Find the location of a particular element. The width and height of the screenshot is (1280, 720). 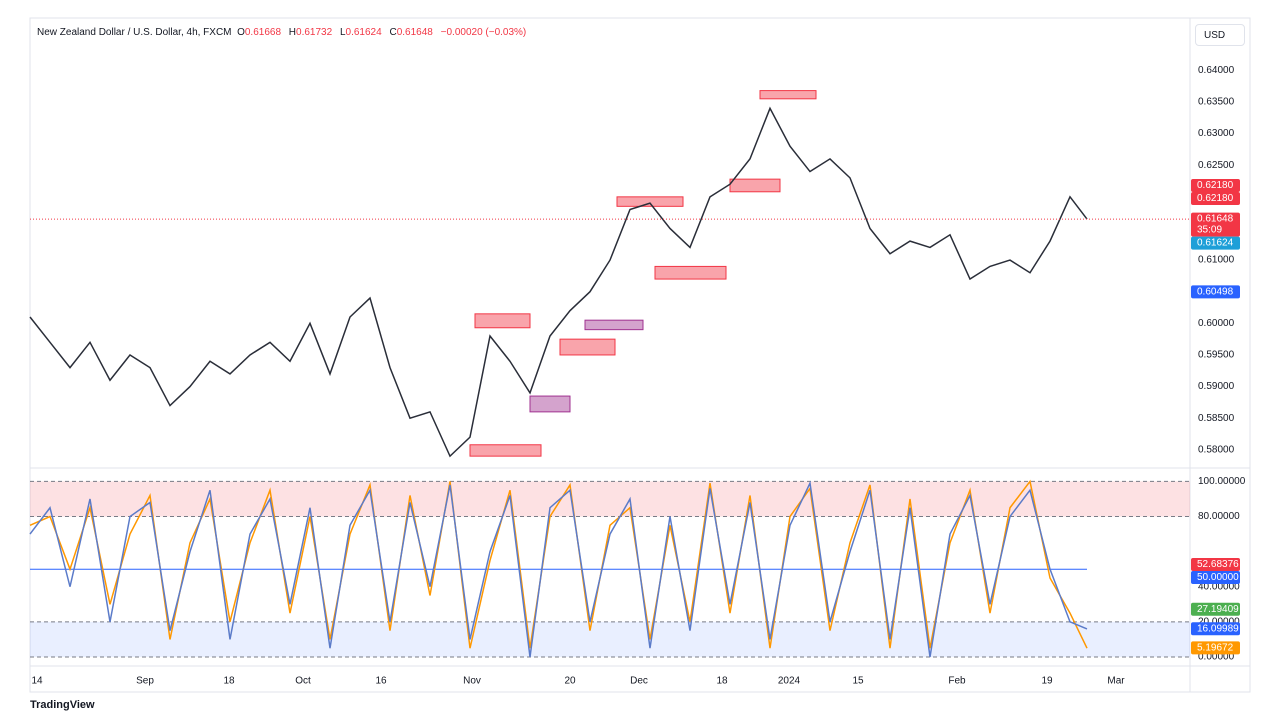

y-tick-label: 0.58000 is located at coordinates (1216, 449).